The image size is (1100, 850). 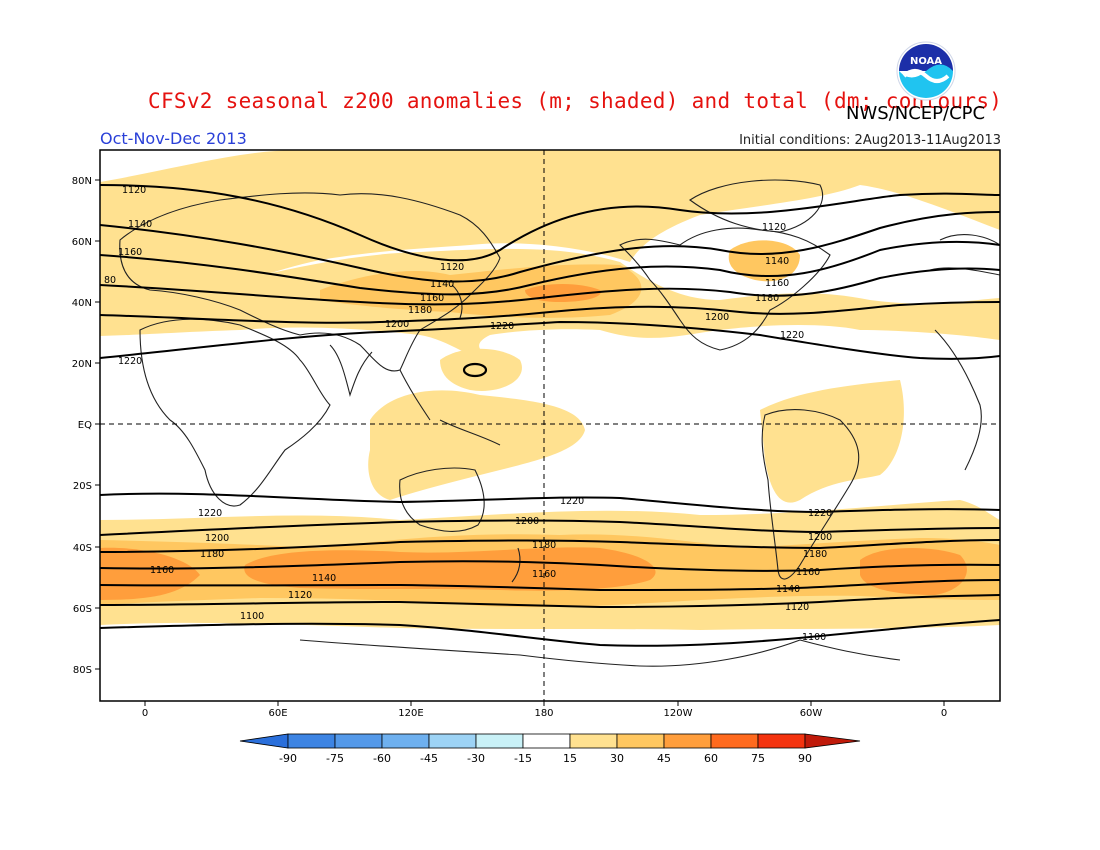 What do you see at coordinates (810, 494) in the screenshot?
I see `coast-samerica` at bounding box center [810, 494].